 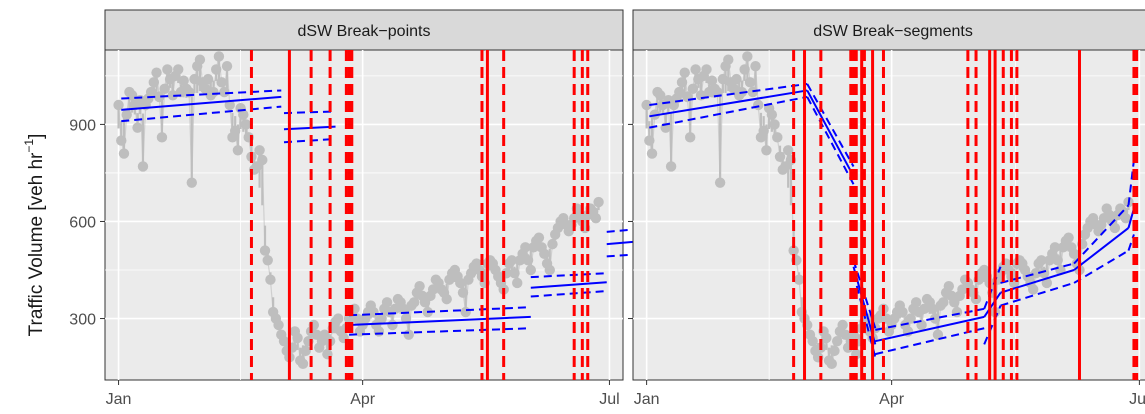 What do you see at coordinates (609, 399) in the screenshot?
I see `x-tick-label: Jul` at bounding box center [609, 399].